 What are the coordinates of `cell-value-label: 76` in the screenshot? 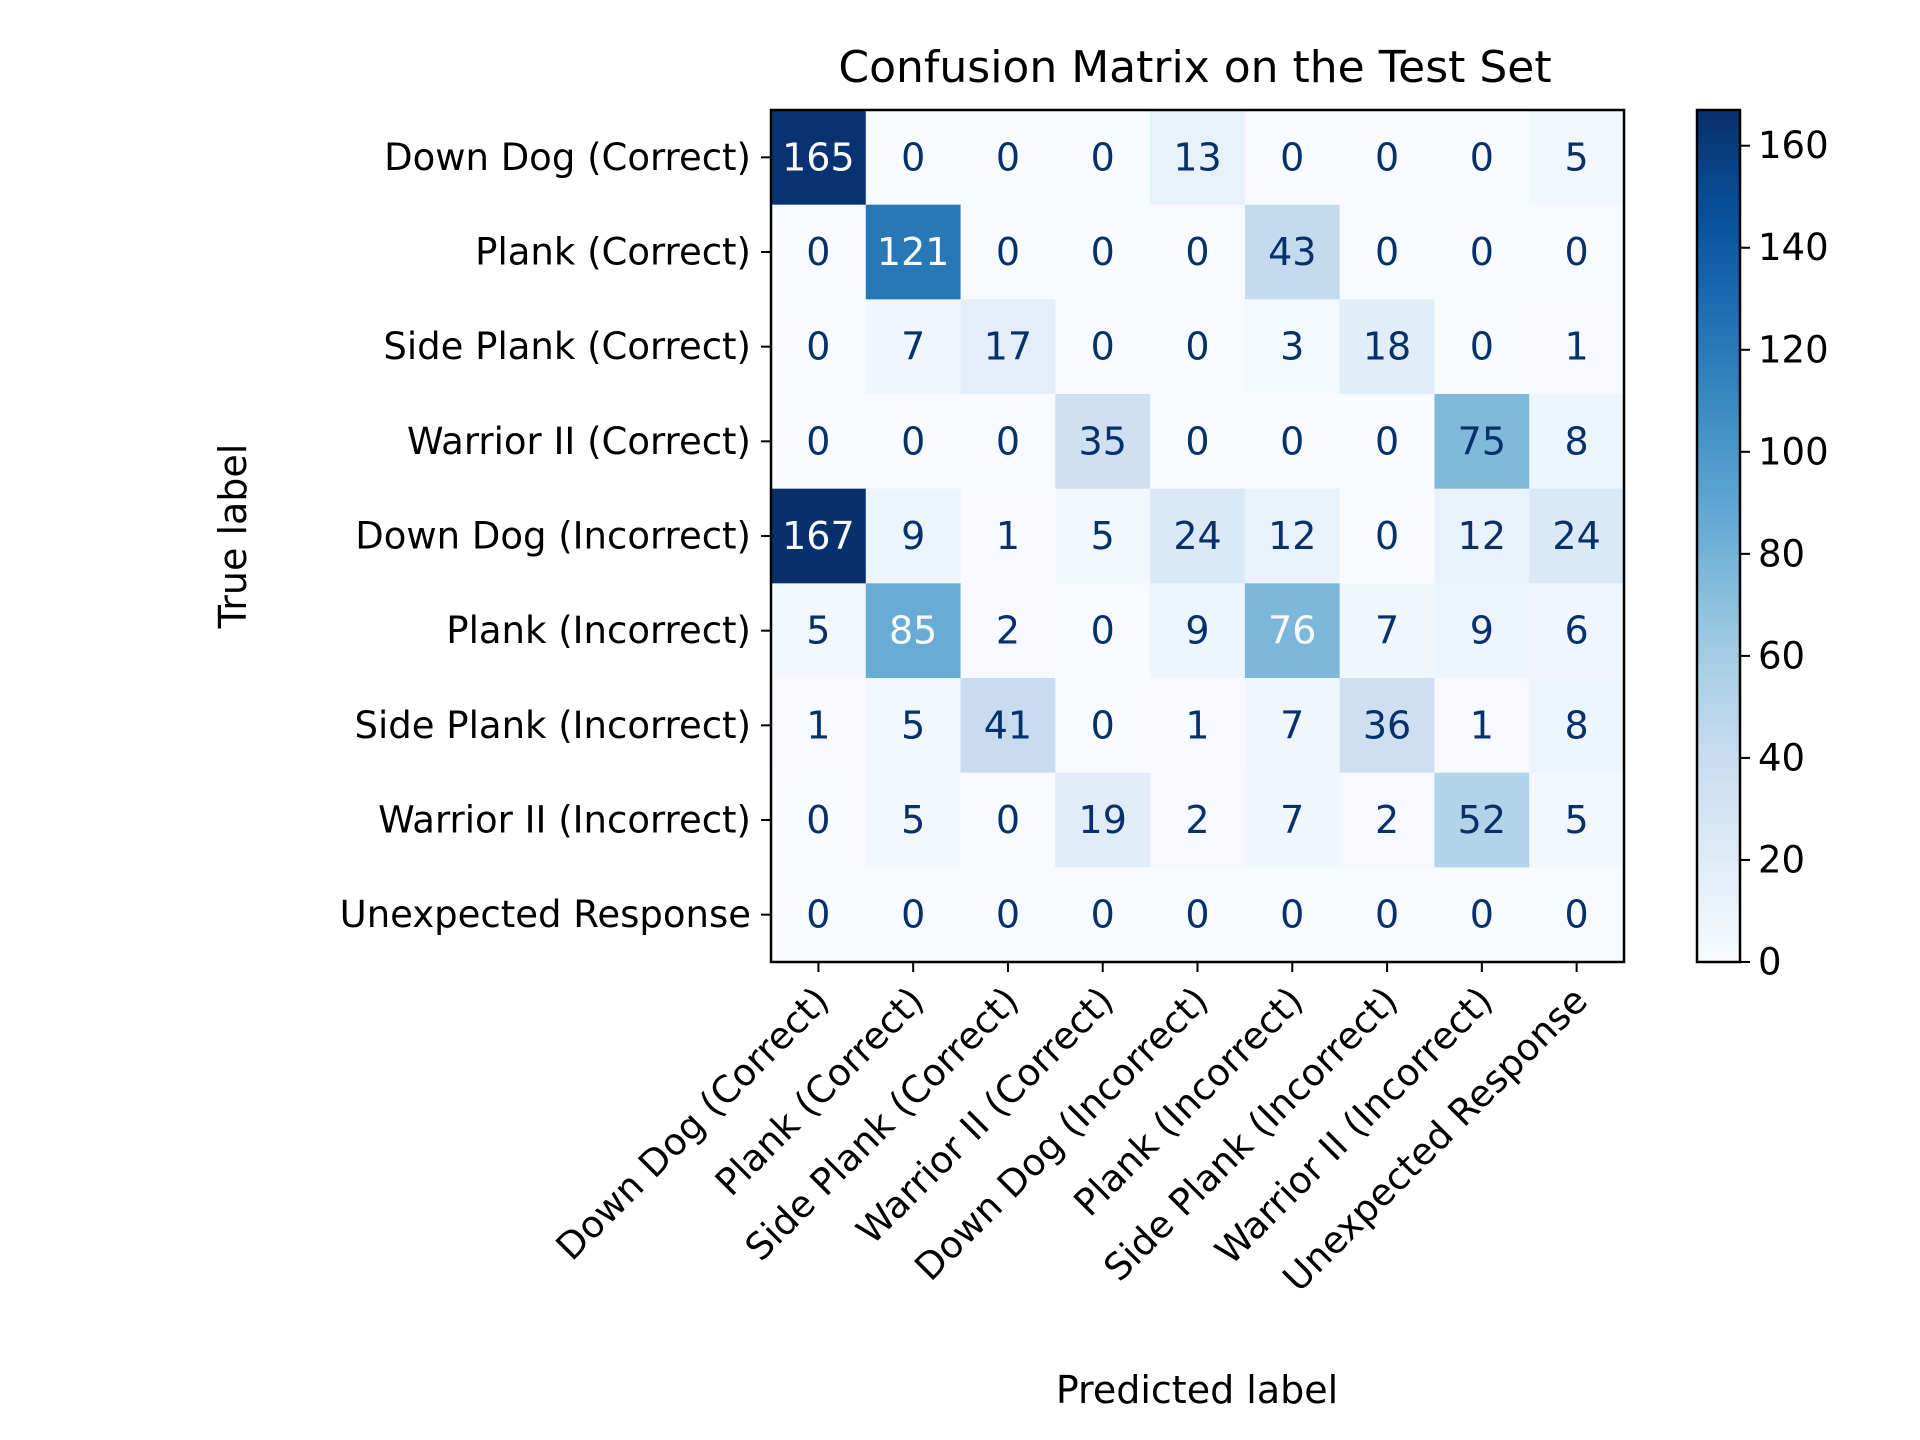 It's located at (1292, 631).